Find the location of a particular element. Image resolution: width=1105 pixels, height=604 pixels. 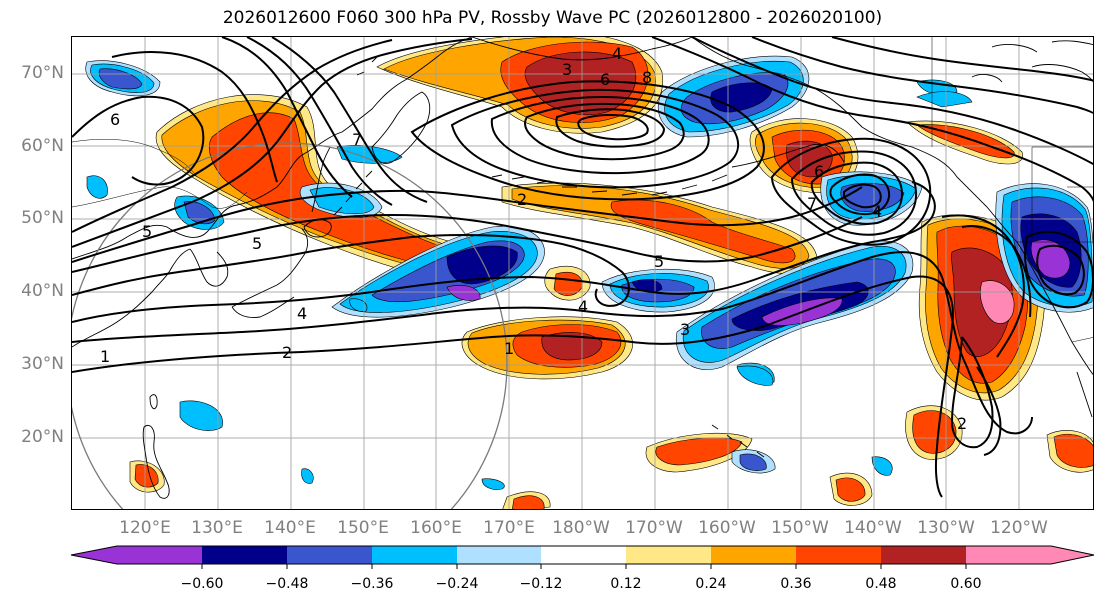

colorbar-tick-minus-0.60: −0.60 is located at coordinates (202, 584).